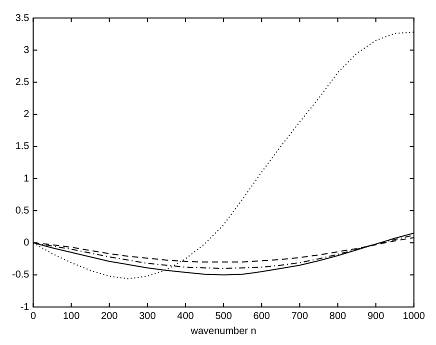 This screenshot has height=345, width=436. I want to click on y-tick-label: 2, so click(27, 114).